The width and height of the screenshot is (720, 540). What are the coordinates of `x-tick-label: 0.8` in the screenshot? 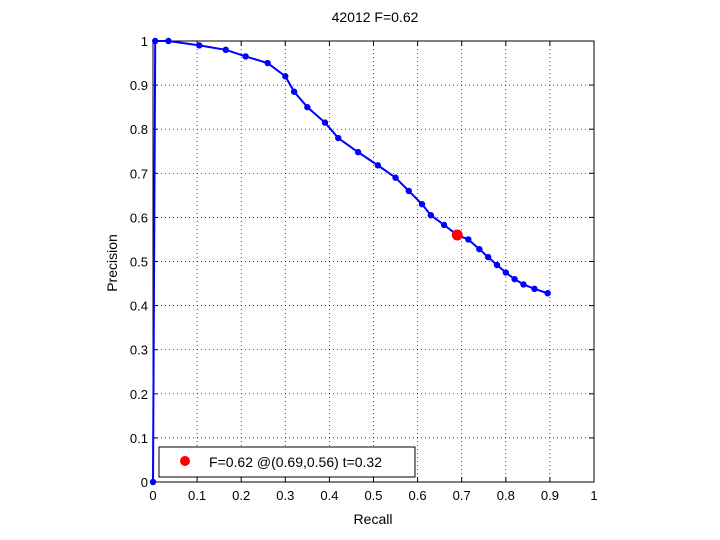 It's located at (506, 495).